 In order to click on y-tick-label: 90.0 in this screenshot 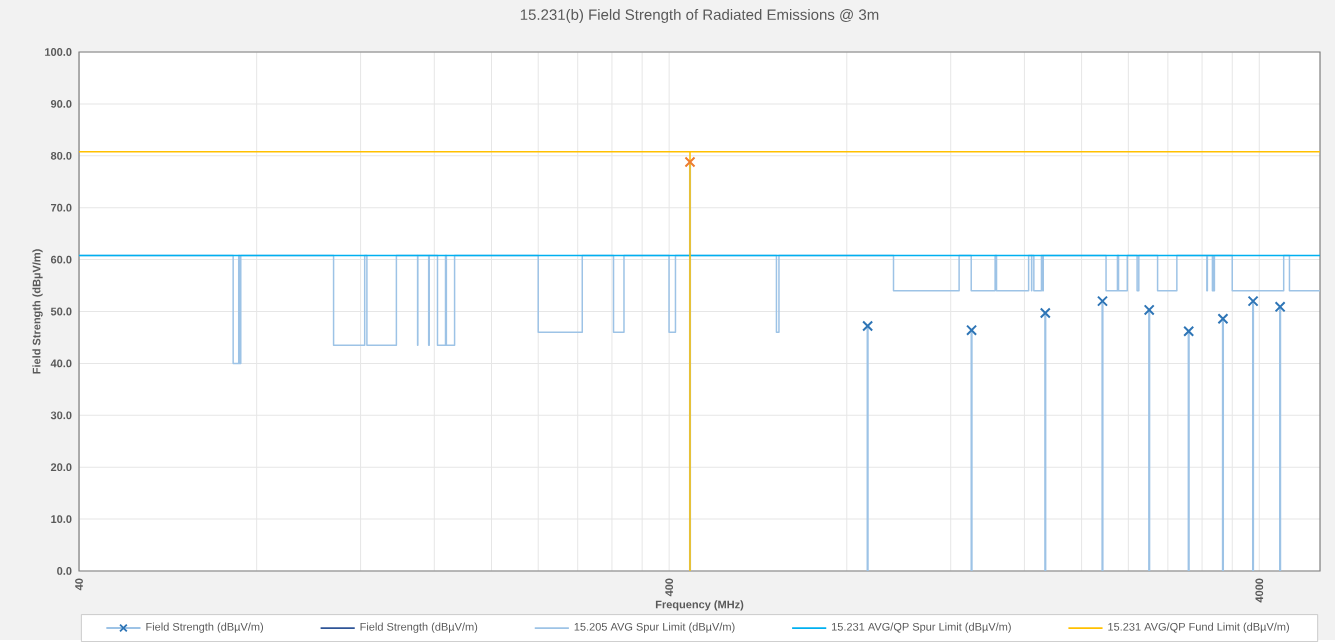, I will do `click(61, 104)`.